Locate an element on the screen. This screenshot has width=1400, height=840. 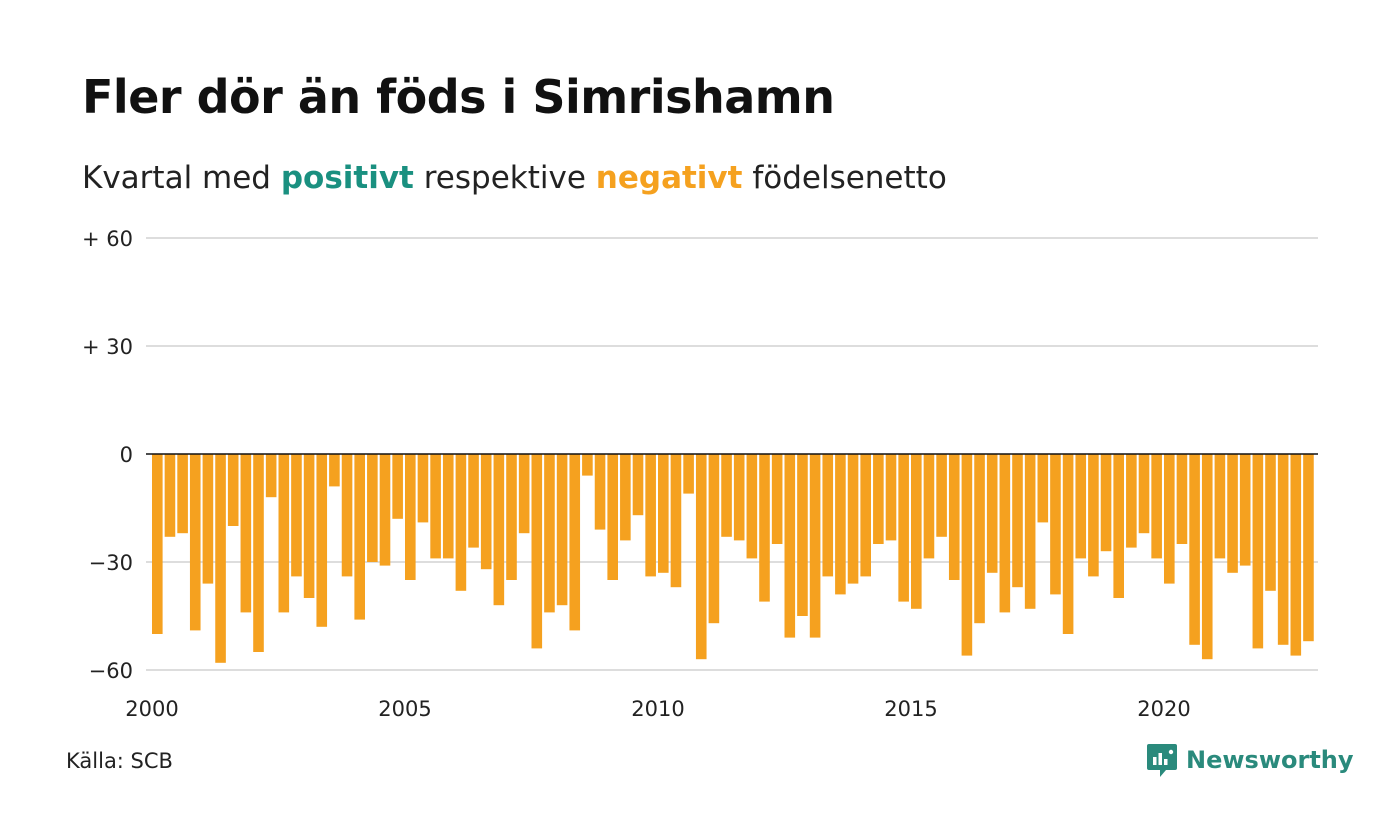
source-note: Källa: SCB is located at coordinates (119, 761).